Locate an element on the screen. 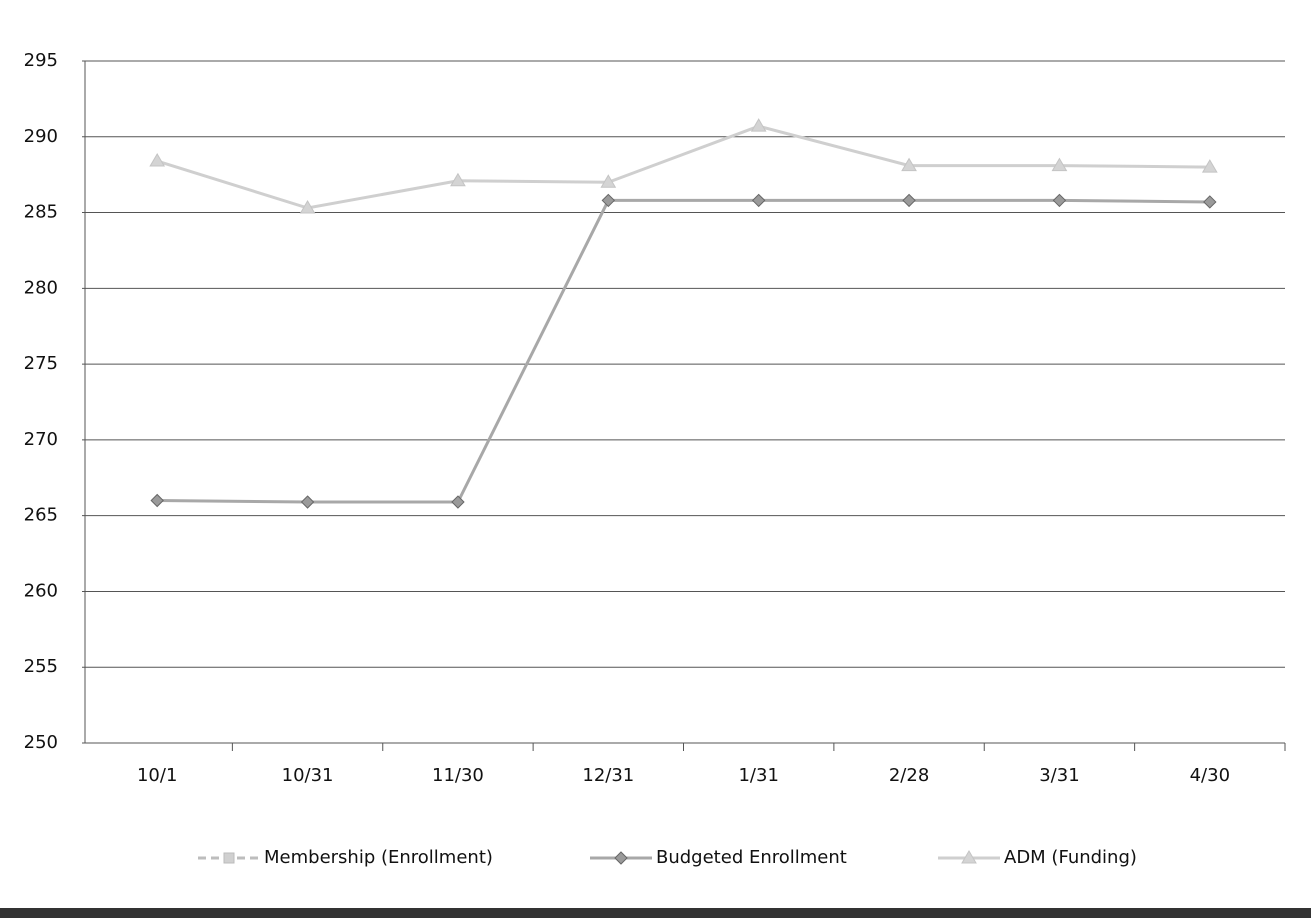 The width and height of the screenshot is (1311, 918). x-tick-label: 10/1 is located at coordinates (157, 775).